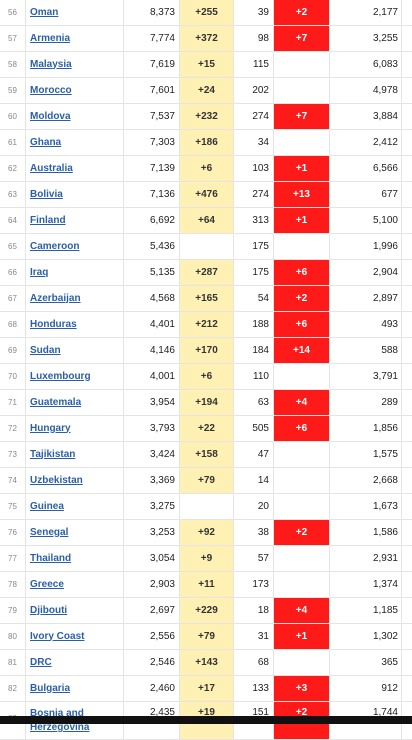 The width and height of the screenshot is (412, 740). I want to click on rank-cell: 69, so click(13, 350).